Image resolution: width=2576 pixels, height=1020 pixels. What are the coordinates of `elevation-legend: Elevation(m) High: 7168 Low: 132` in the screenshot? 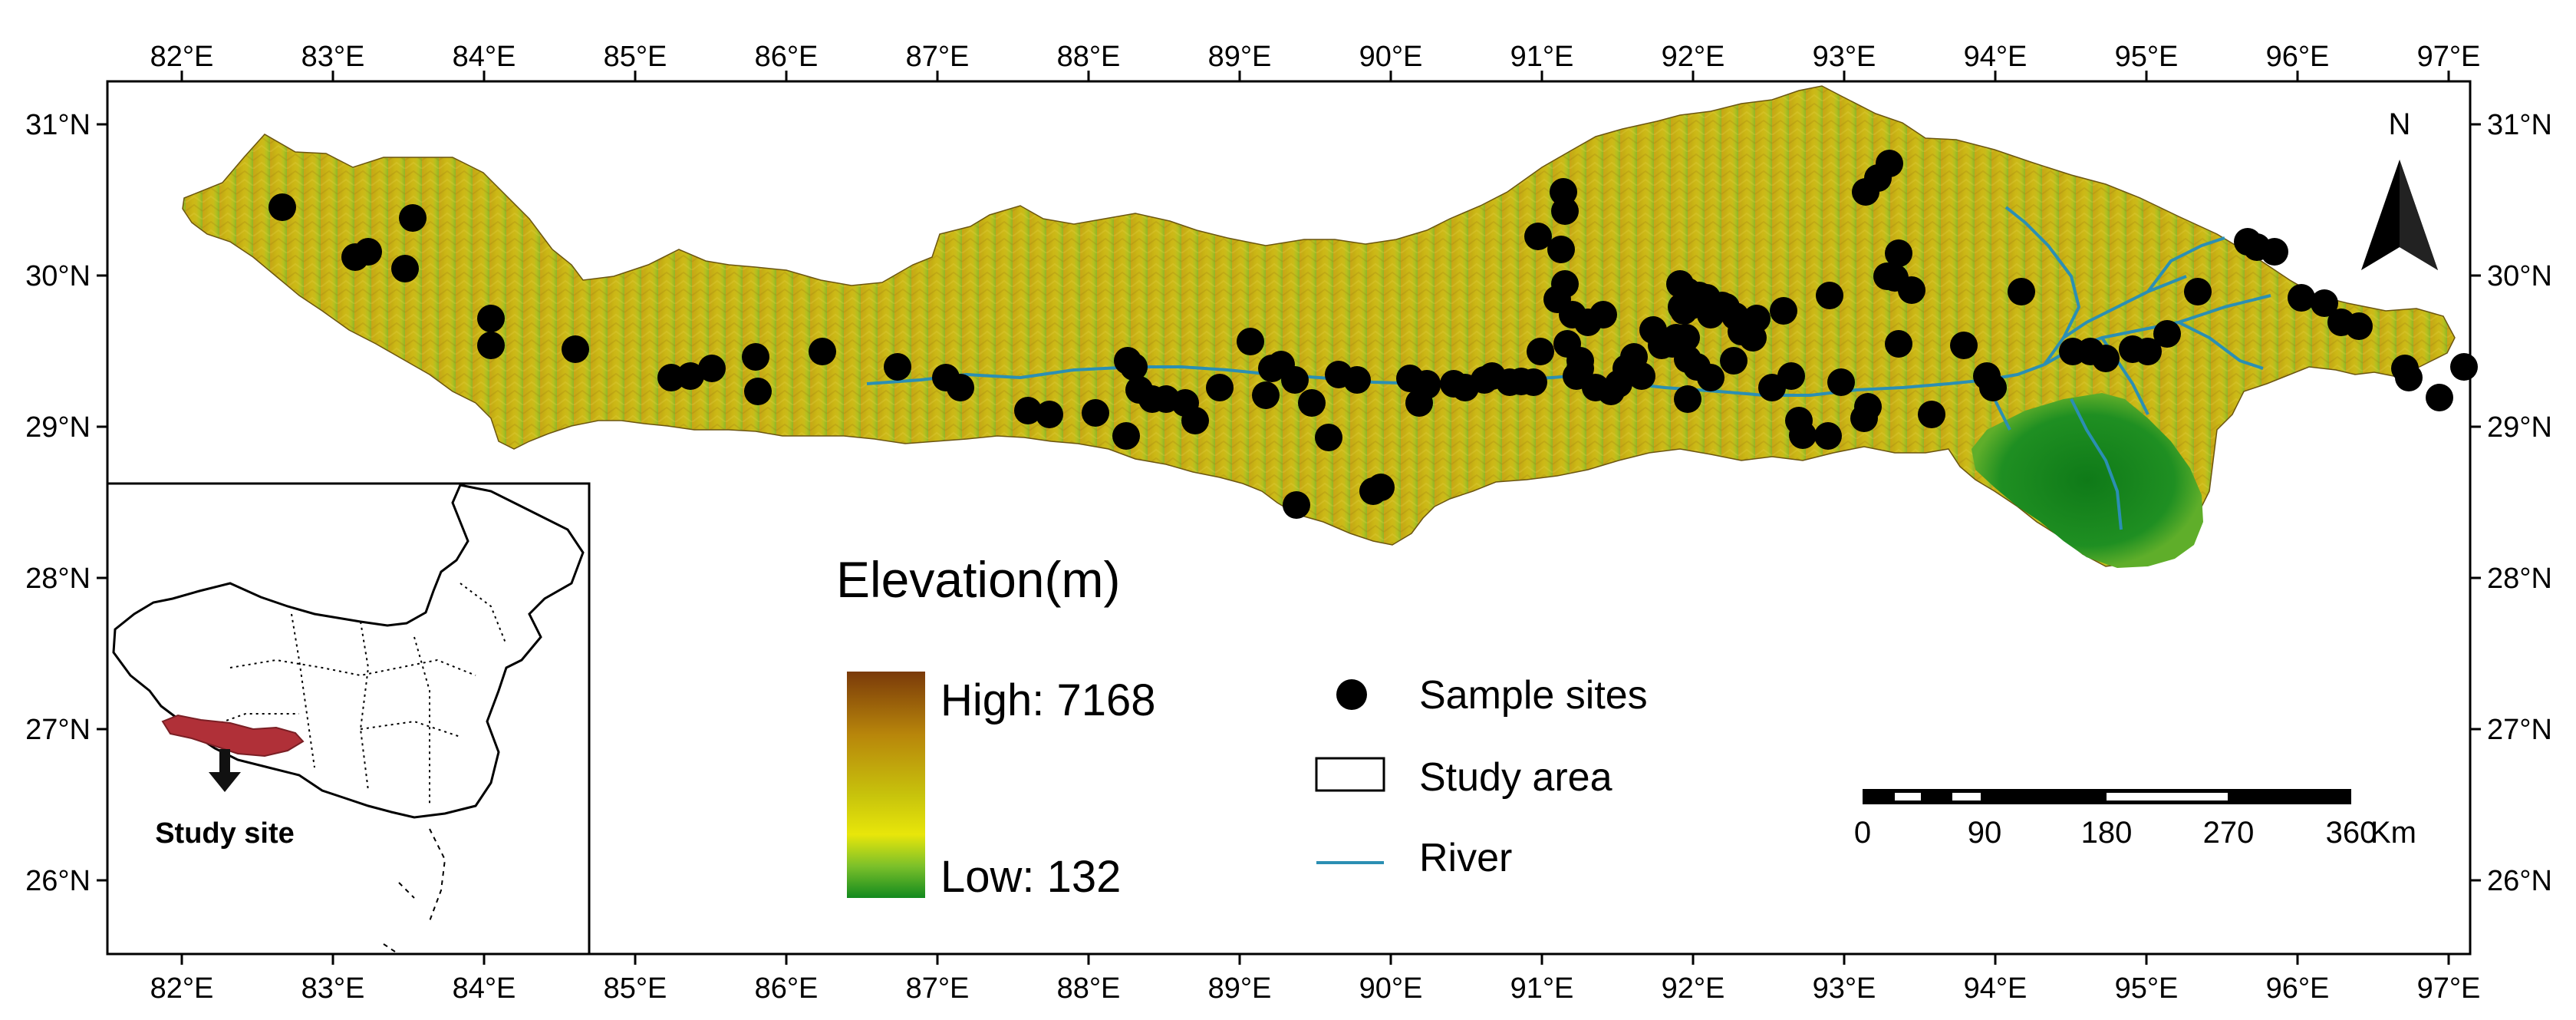 It's located at (996, 726).